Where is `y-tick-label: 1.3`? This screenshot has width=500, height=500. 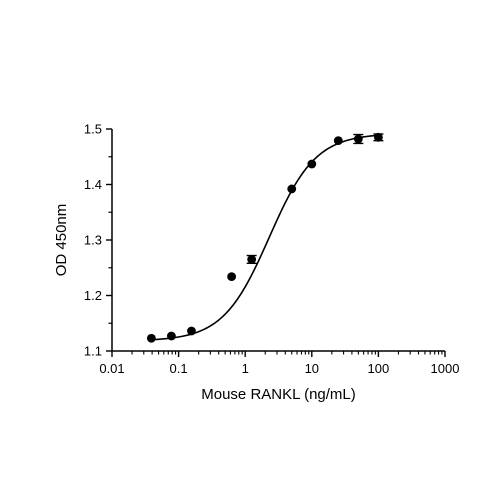 y-tick-label: 1.3 is located at coordinates (93, 240).